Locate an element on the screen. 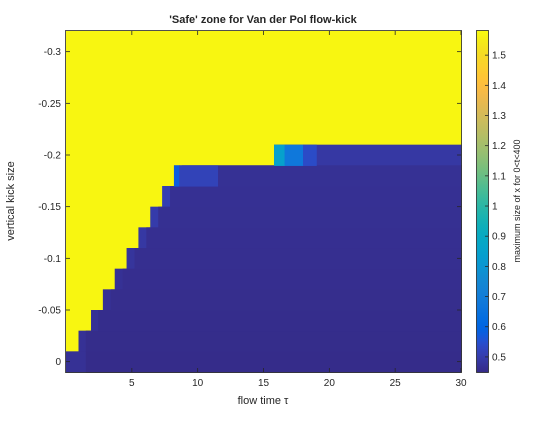  colorbar-tick-label: 1.1 is located at coordinates (499, 176).